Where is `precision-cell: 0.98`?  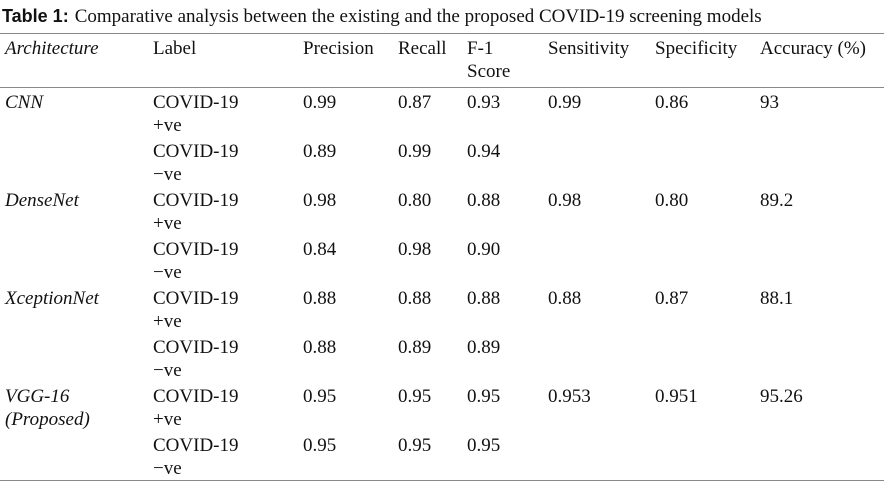 precision-cell: 0.98 is located at coordinates (320, 200).